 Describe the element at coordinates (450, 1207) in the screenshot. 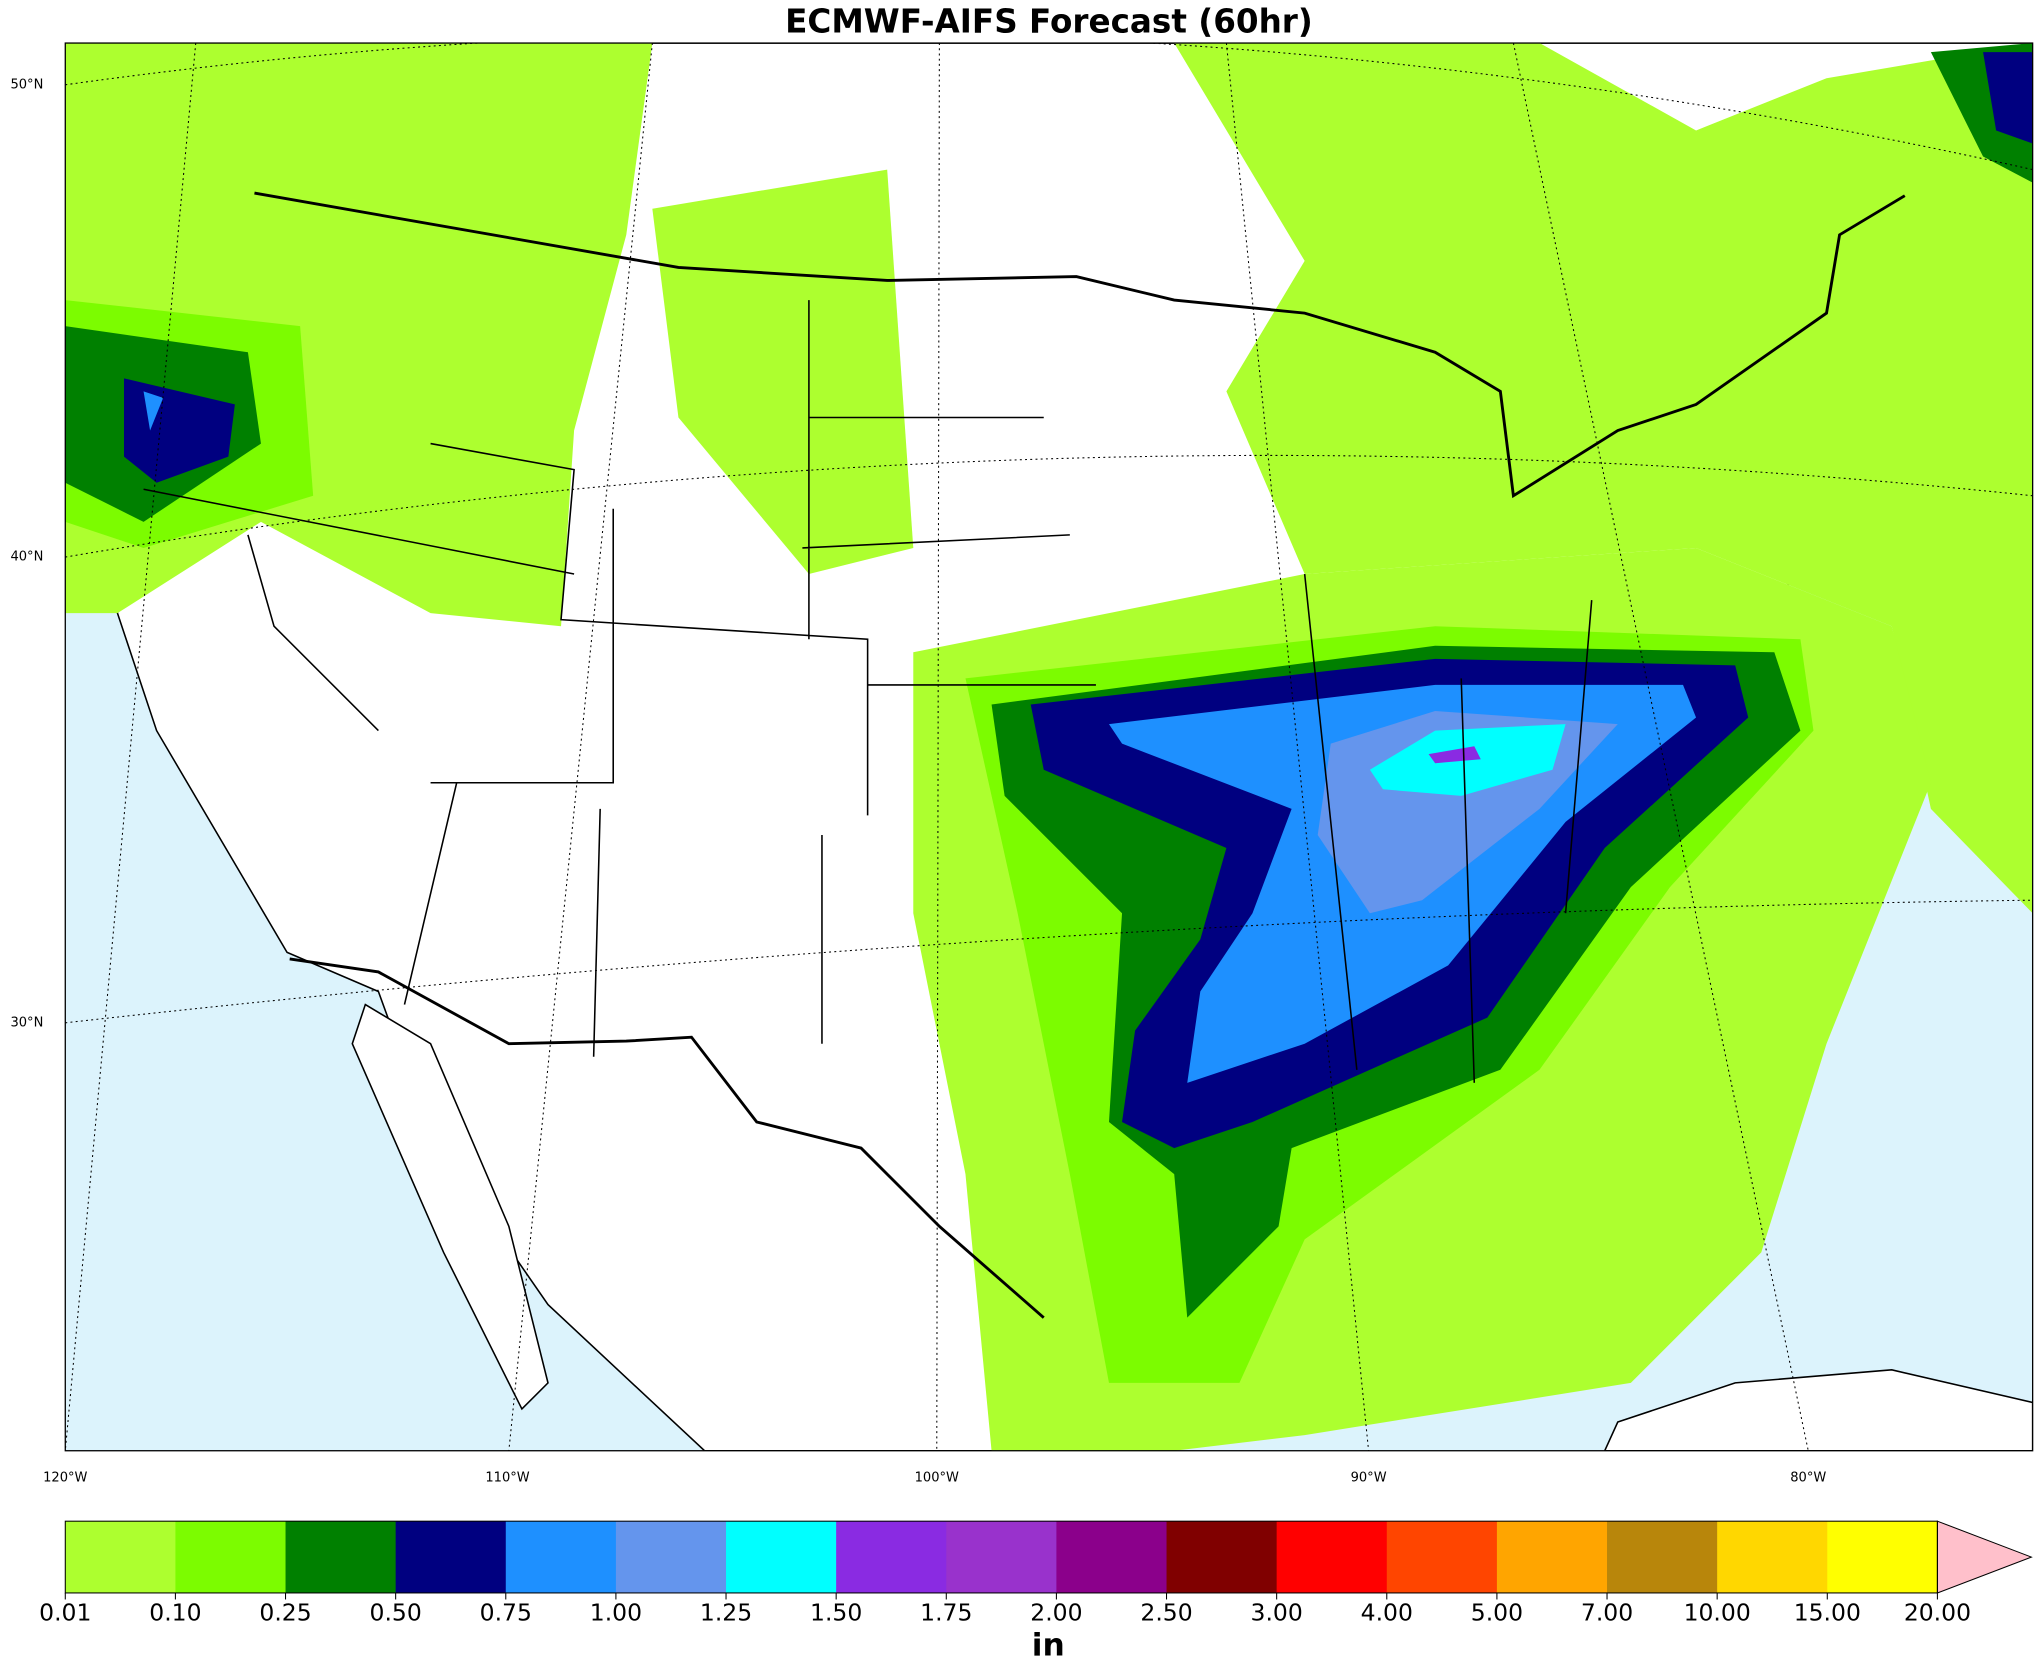

I see `baja` at that location.